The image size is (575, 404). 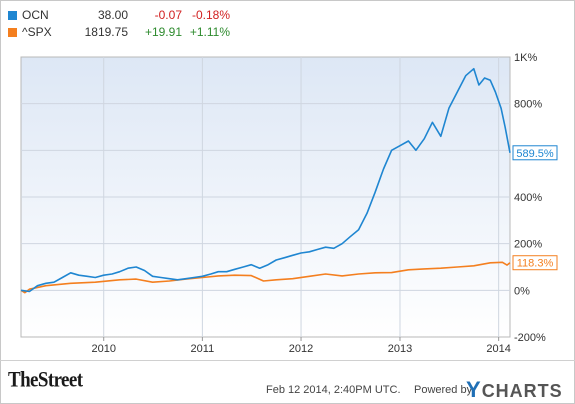 What do you see at coordinates (12, 32) in the screenshot?
I see `spx-swatch` at bounding box center [12, 32].